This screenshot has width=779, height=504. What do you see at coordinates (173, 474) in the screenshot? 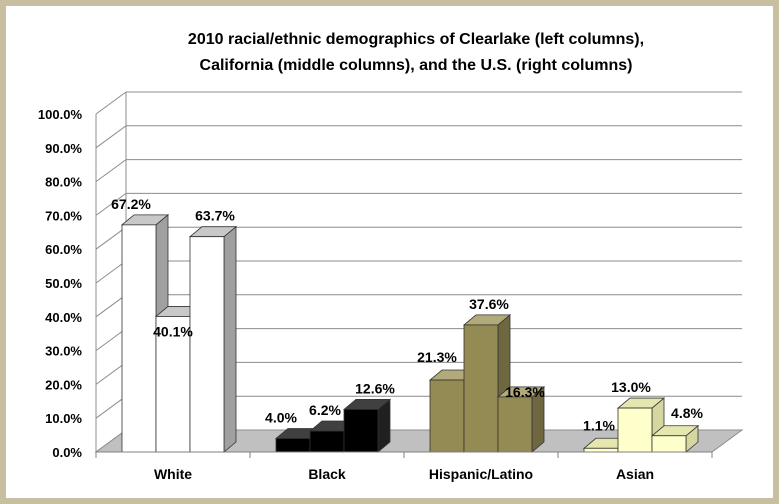
I see `x-tick-label: White` at bounding box center [173, 474].